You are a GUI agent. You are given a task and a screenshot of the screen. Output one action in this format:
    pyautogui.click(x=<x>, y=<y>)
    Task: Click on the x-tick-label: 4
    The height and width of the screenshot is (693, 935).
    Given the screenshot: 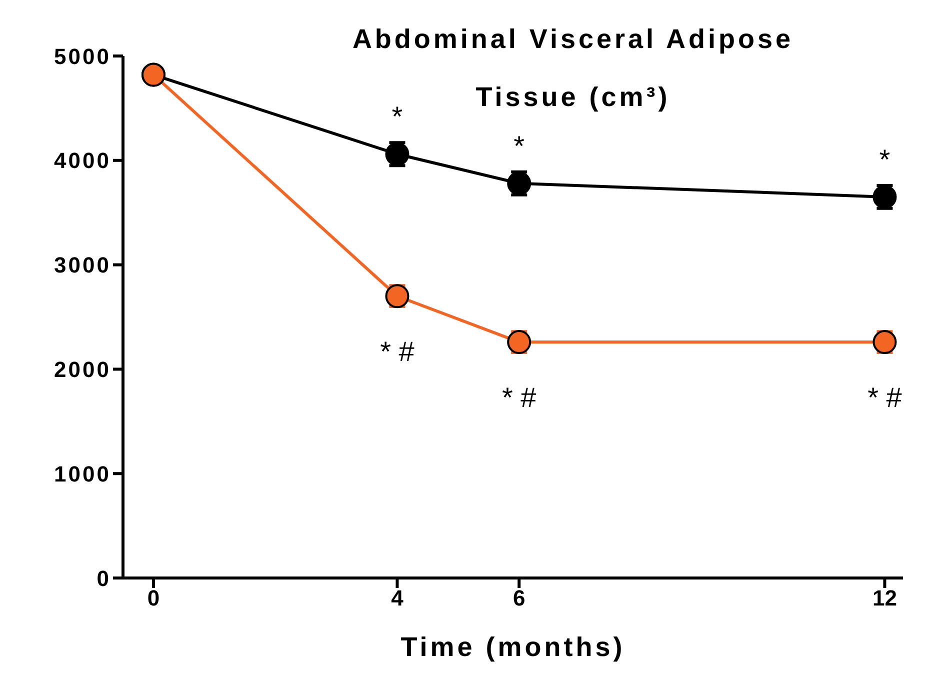 What is the action you would take?
    pyautogui.click(x=397, y=598)
    